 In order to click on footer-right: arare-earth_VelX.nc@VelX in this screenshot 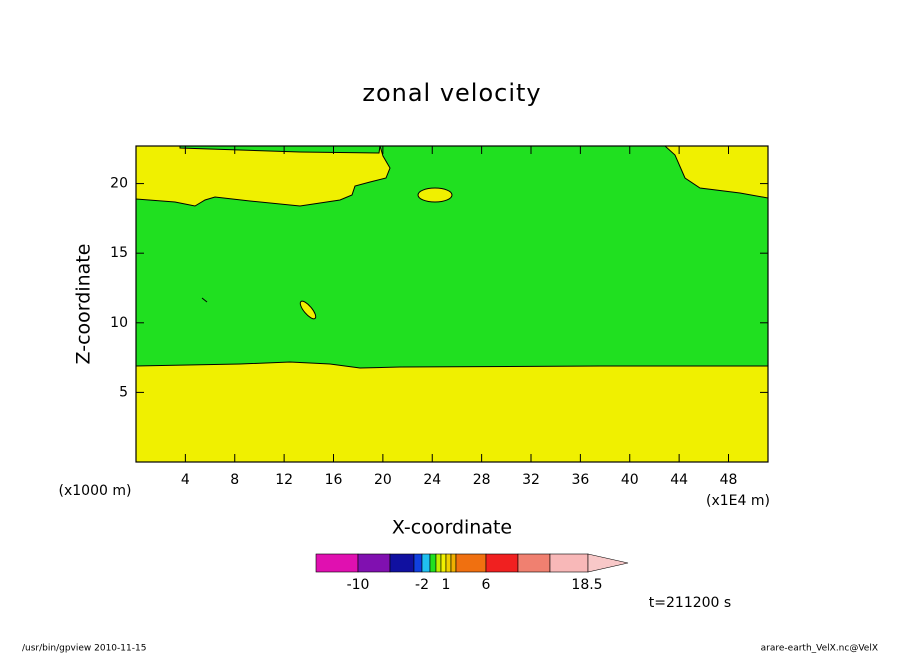, I will do `click(819, 649)`.